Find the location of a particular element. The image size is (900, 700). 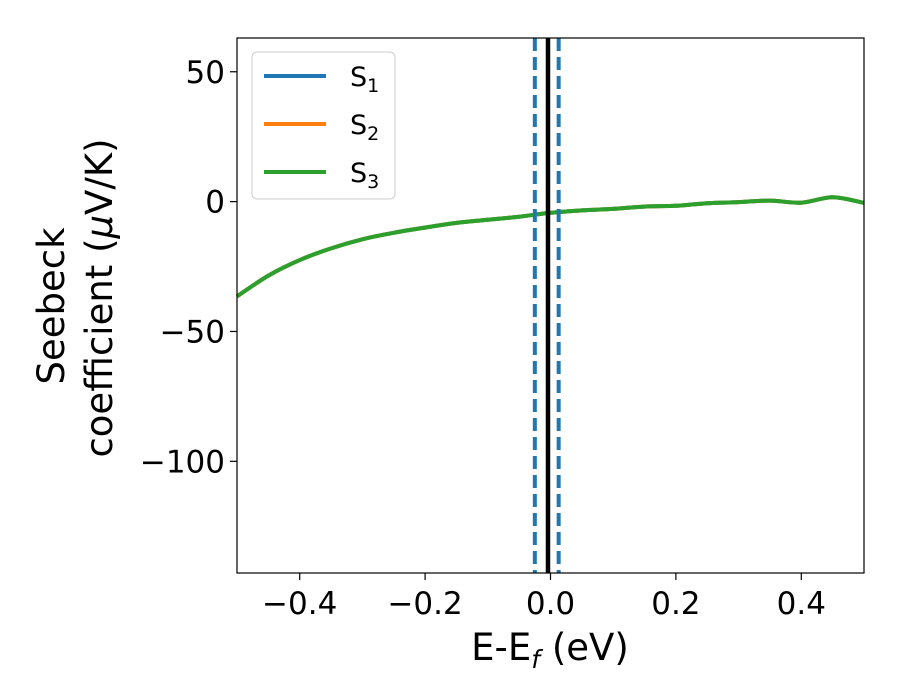

y-axis-label-line2: coefficient (μV/K) is located at coordinates (99, 297).